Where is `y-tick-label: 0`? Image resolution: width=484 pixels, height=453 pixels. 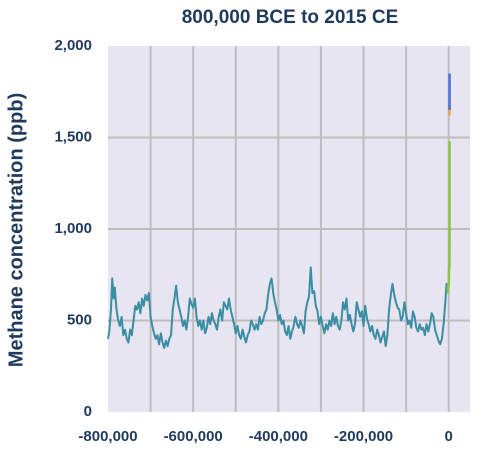
y-tick-label: 0 is located at coordinates (88, 411).